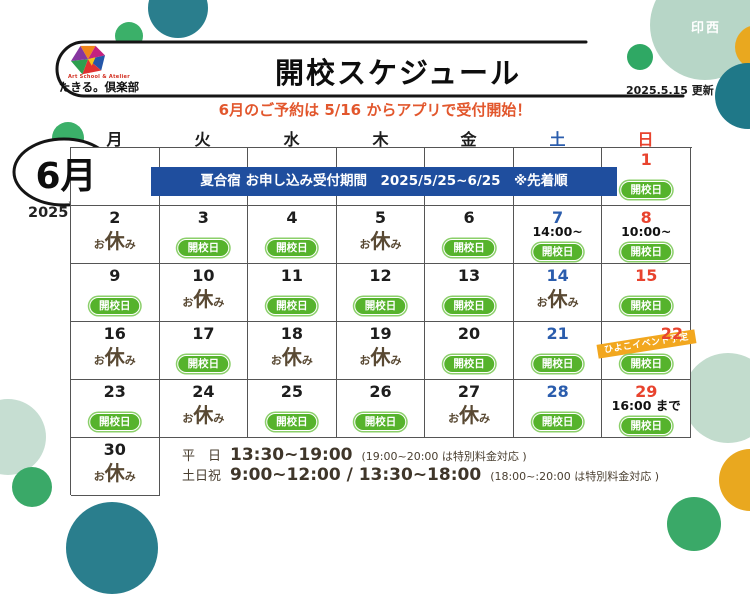 The image size is (750, 594). I want to click on time-note: 16:00 まで, so click(646, 405).